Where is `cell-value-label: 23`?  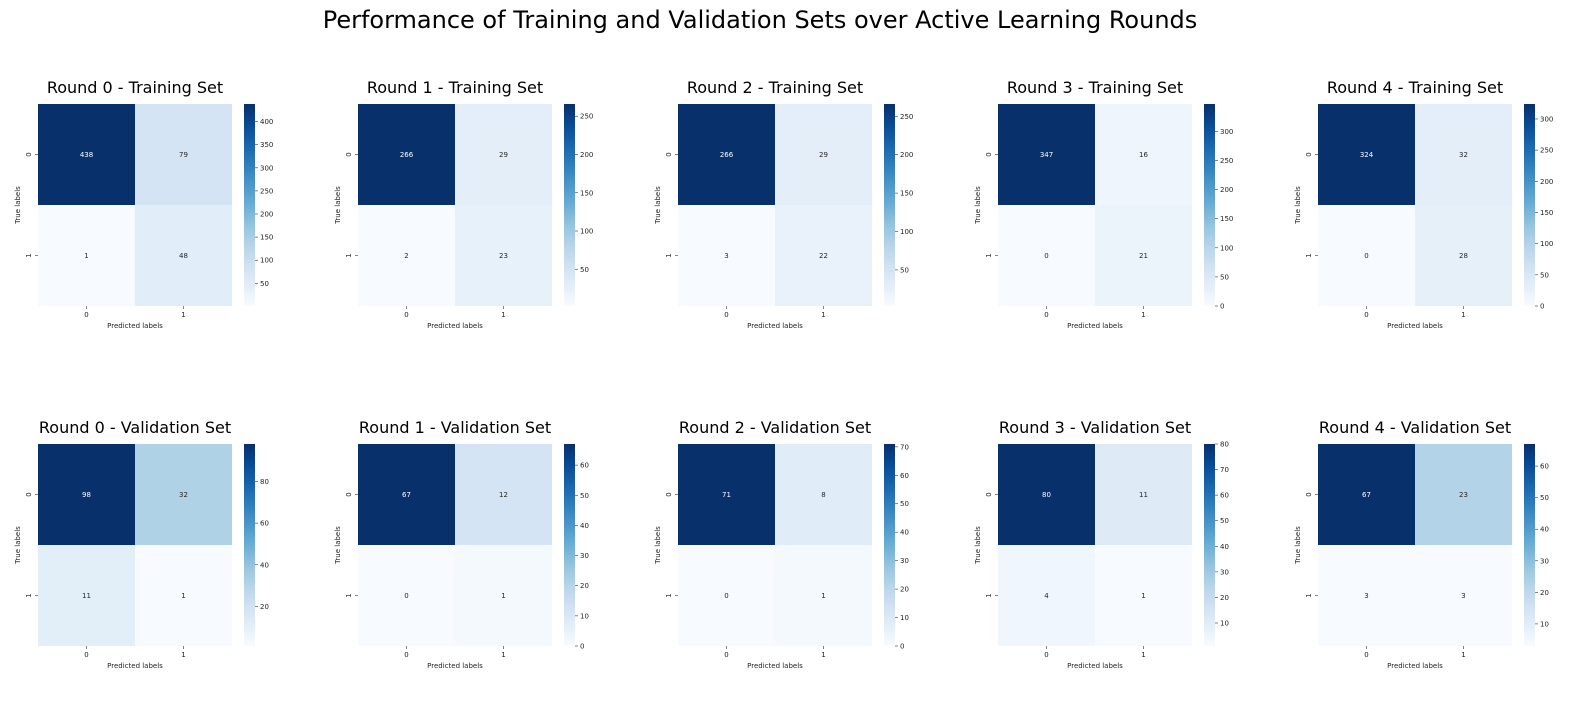
cell-value-label: 23 is located at coordinates (1463, 495).